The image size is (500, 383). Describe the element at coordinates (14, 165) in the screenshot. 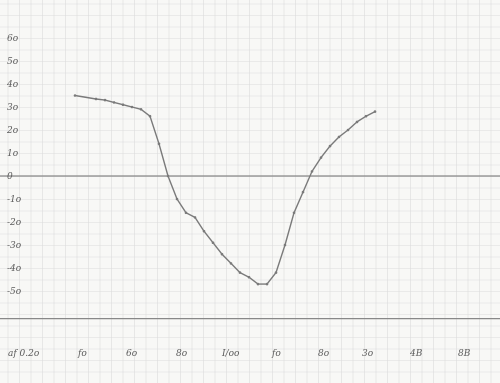

I see `y-tick-labels: 6o 5o 4o 3o 2o 1o 0 -1o -2o -3o -4o -5o` at that location.